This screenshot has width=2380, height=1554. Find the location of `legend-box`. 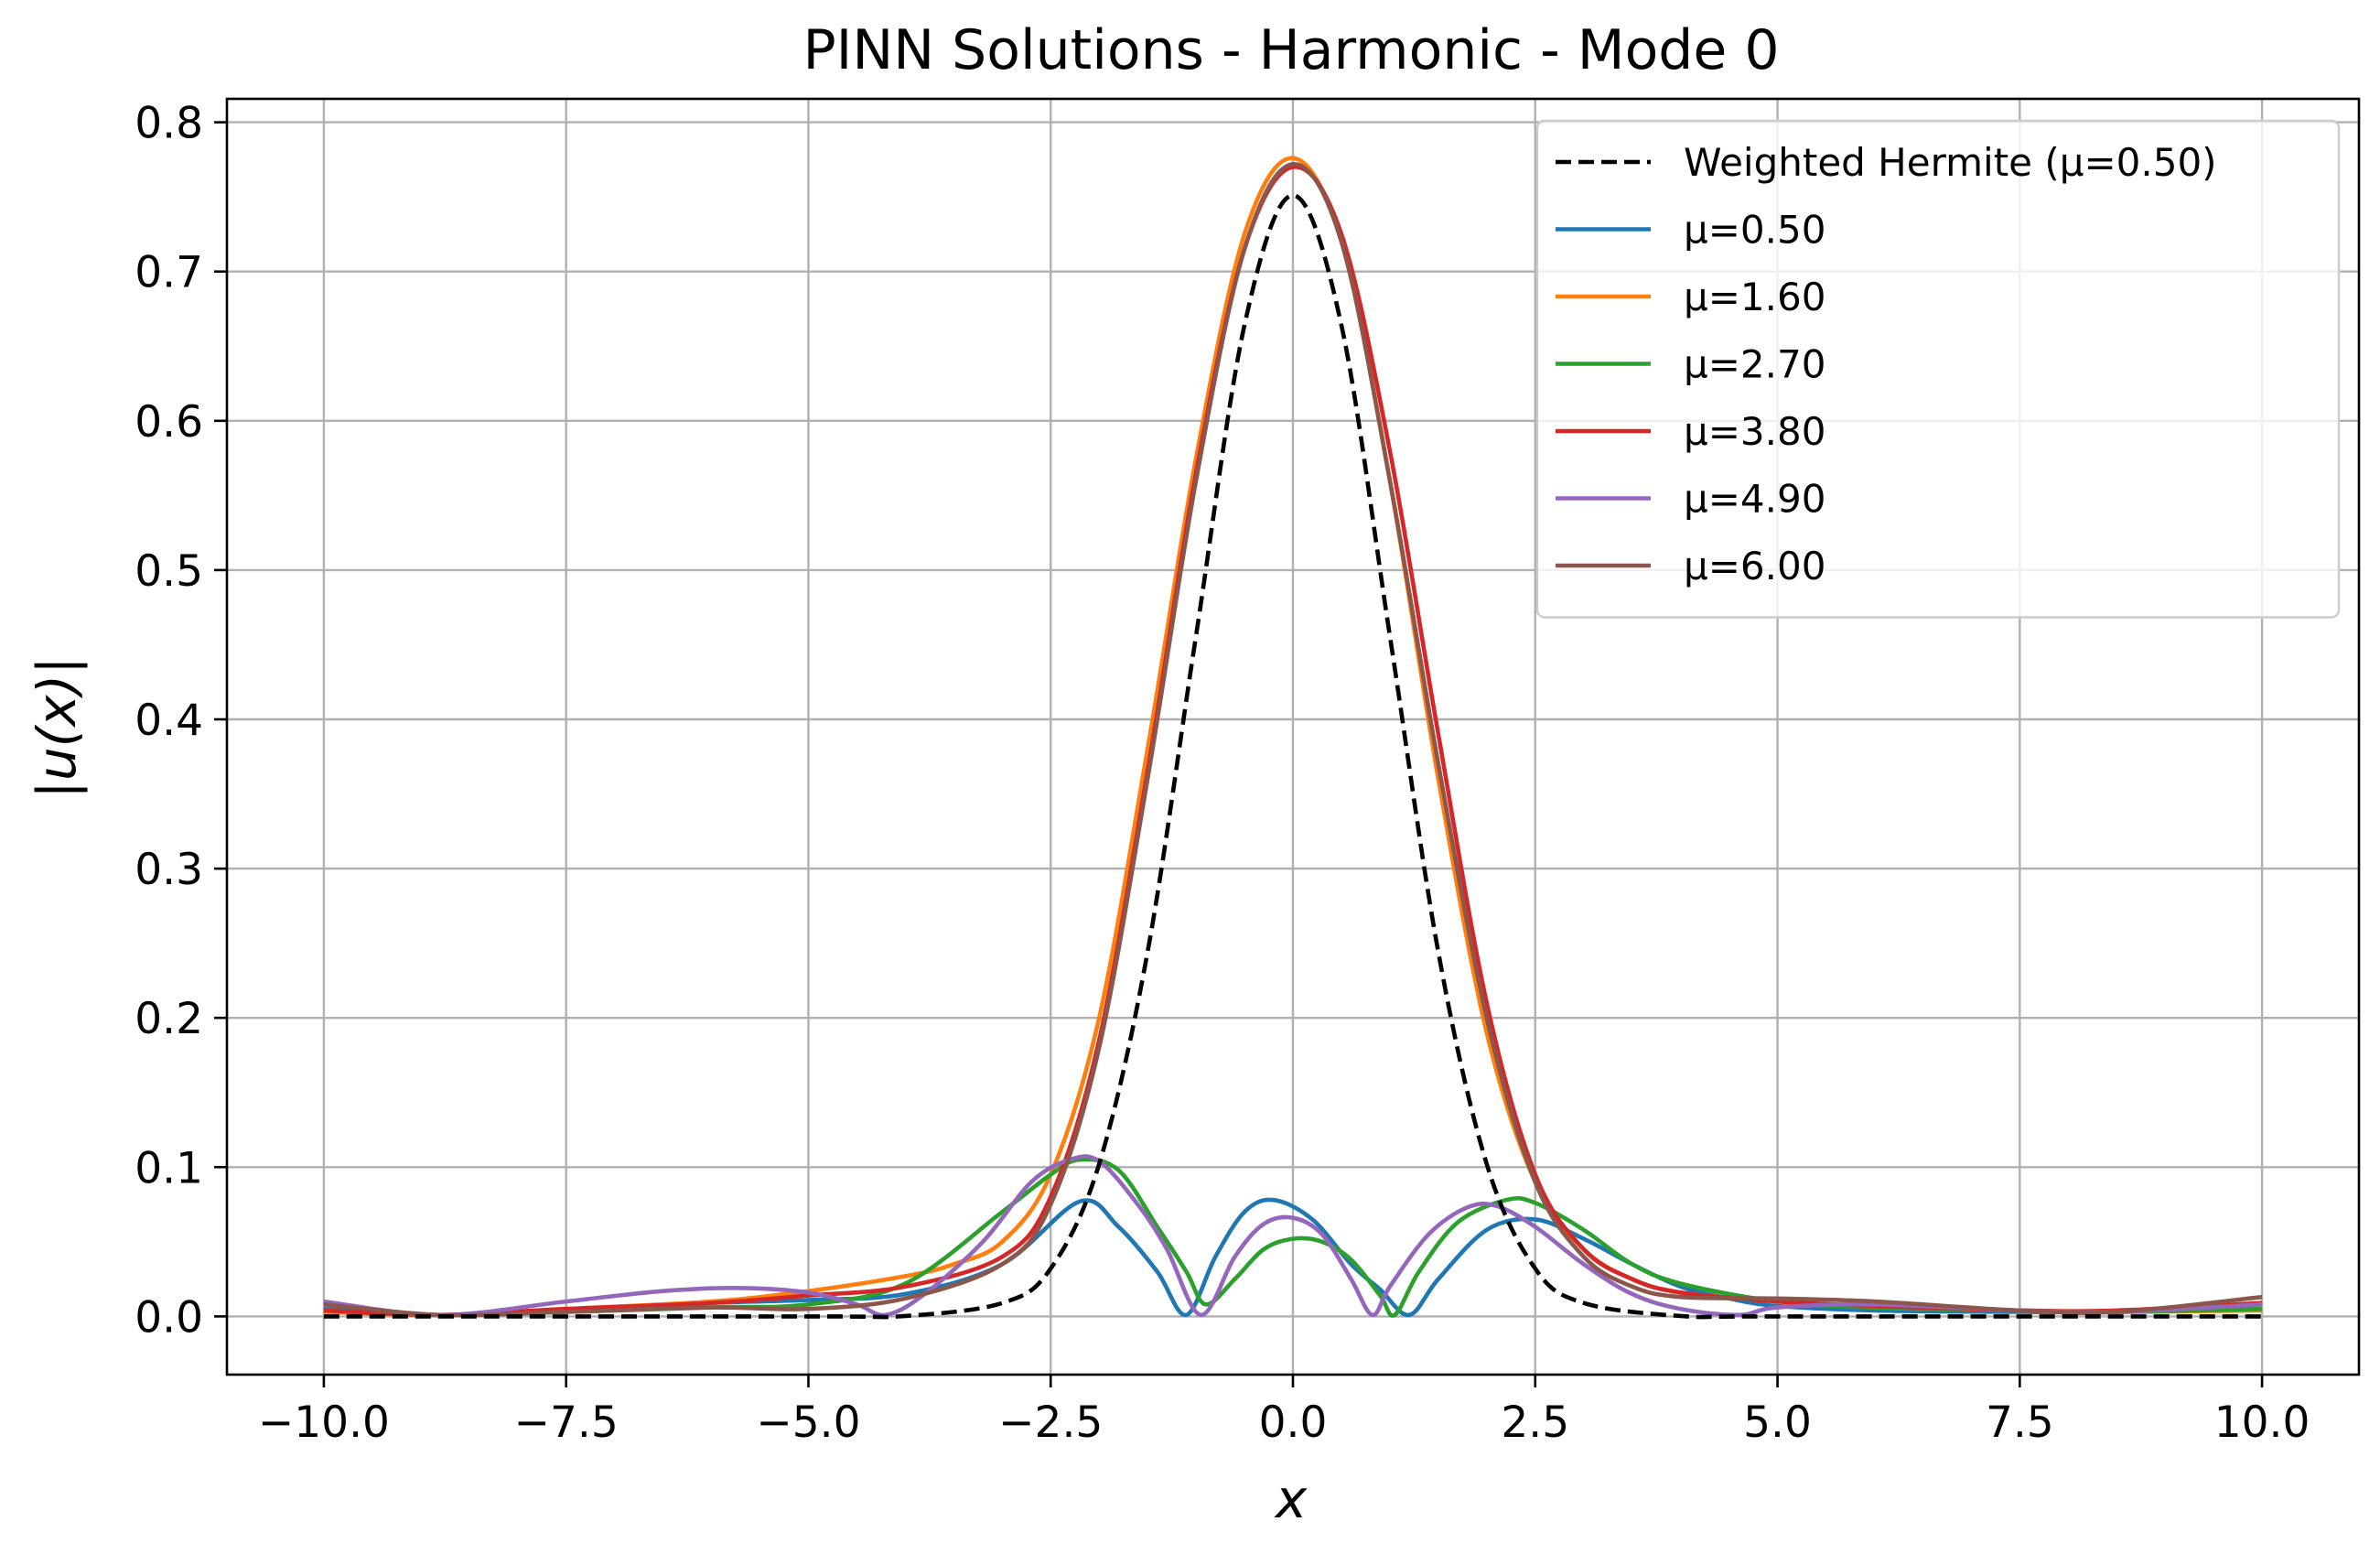

legend-box is located at coordinates (1938, 369).